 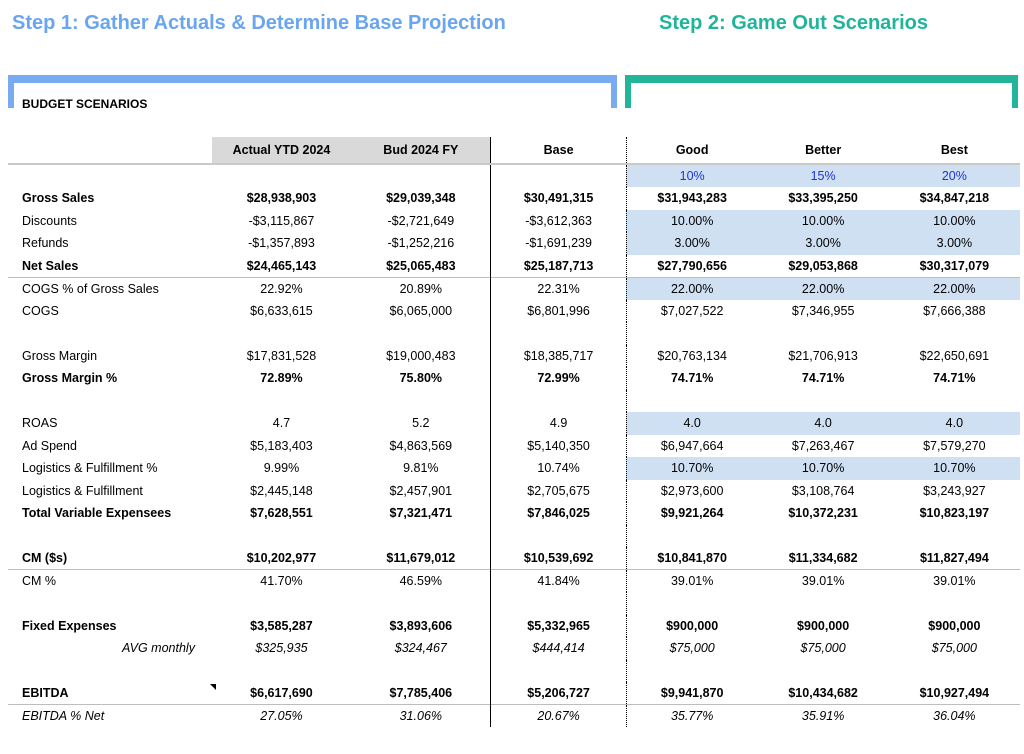 What do you see at coordinates (558, 310) in the screenshot?
I see `cell-base: $6,801,996` at bounding box center [558, 310].